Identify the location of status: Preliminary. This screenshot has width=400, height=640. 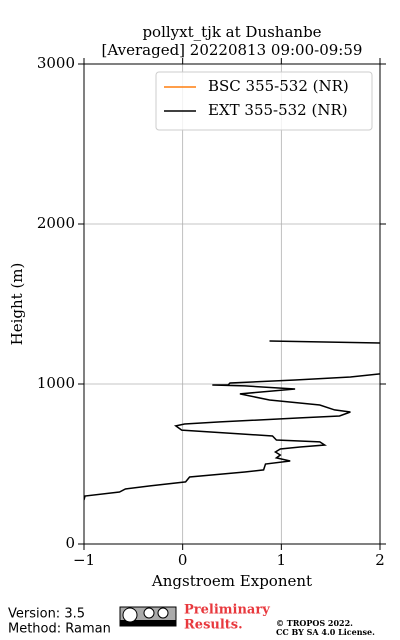
(227, 610).